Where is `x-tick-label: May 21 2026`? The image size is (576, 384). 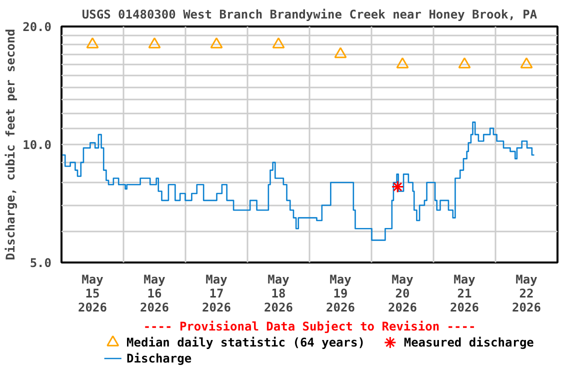
x-tick-label: May 21 2026 is located at coordinates (464, 293).